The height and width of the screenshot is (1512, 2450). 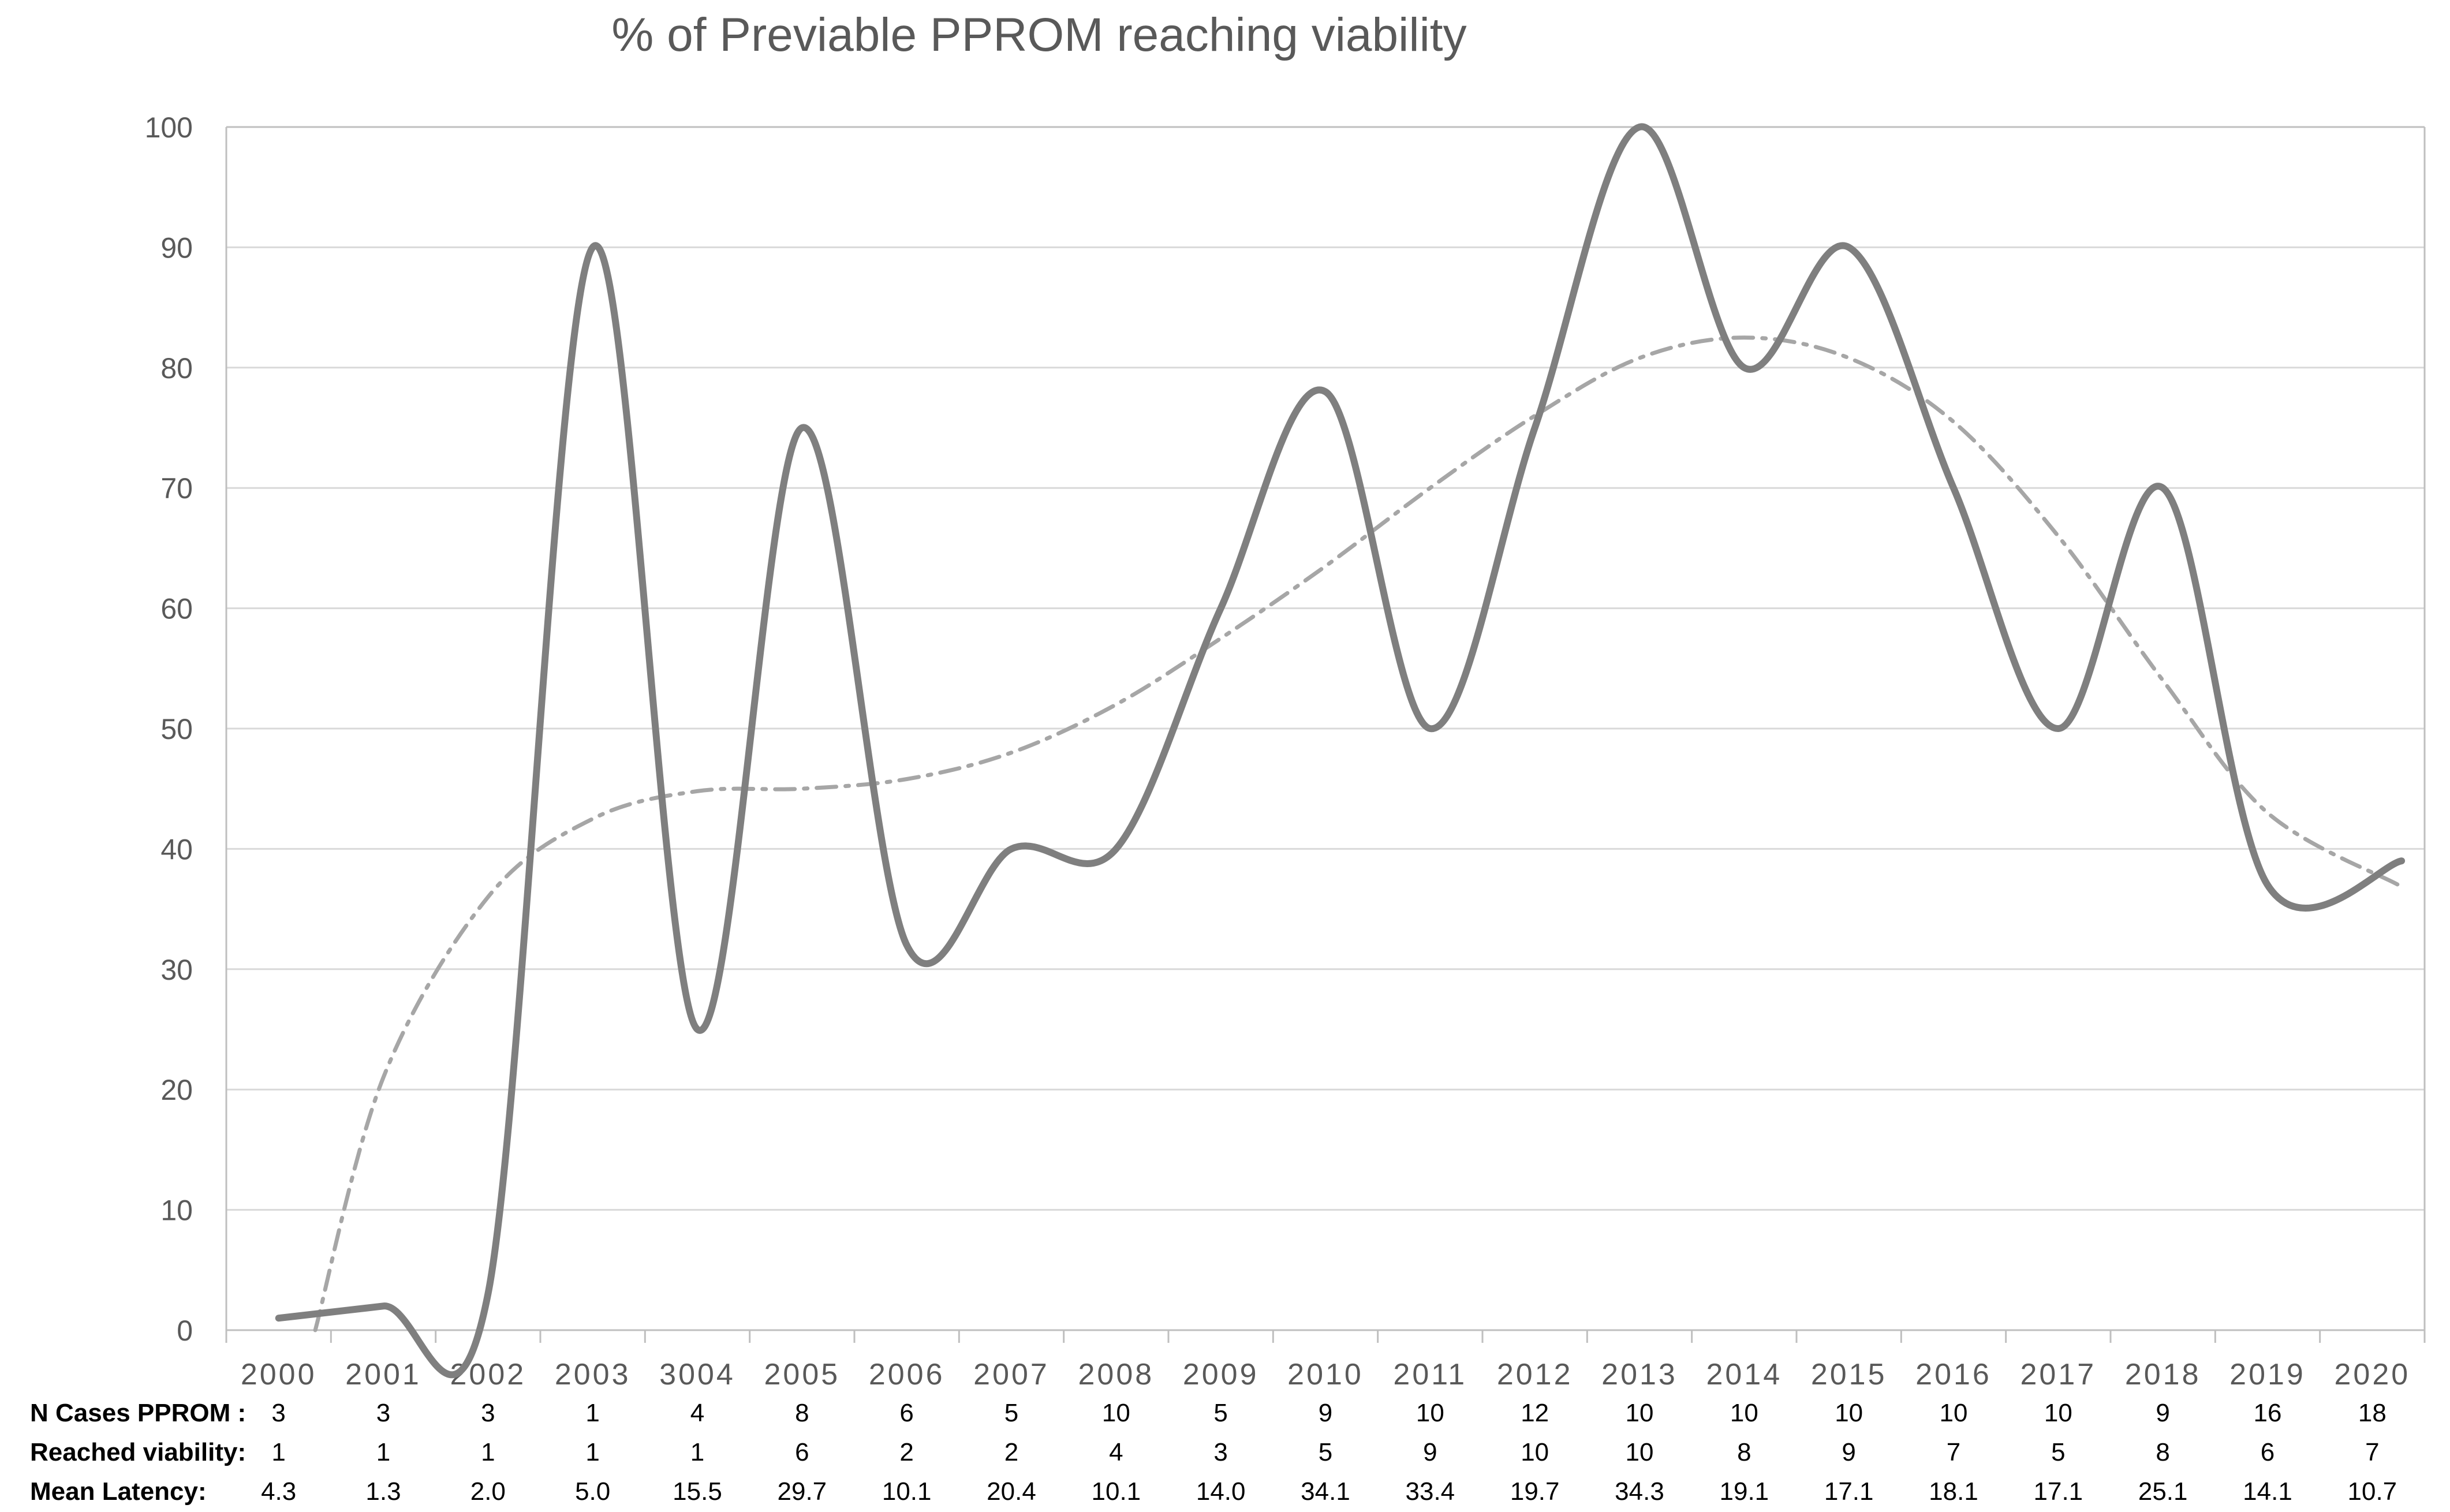 I want to click on y-tick-label: 30, so click(x=176, y=970).